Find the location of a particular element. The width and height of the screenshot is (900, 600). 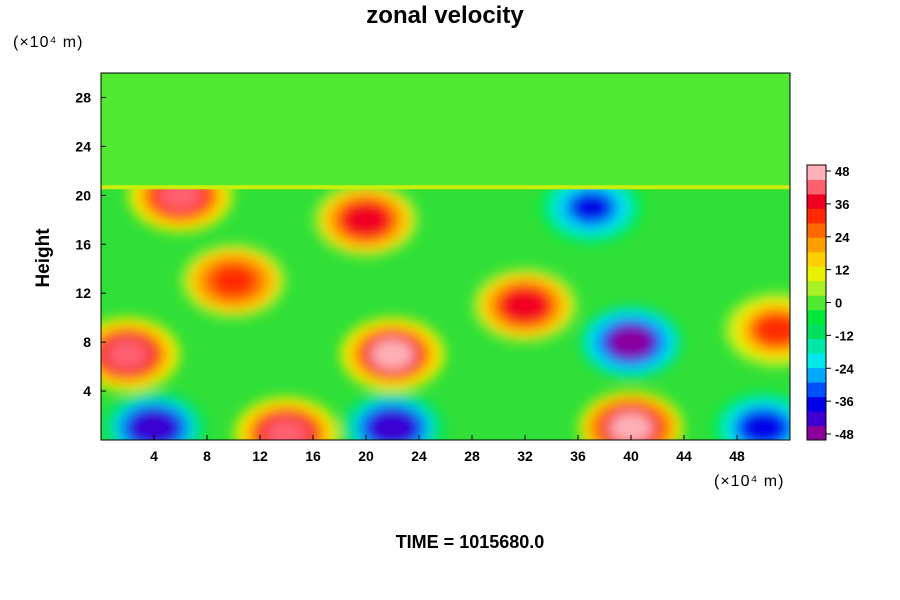

time-label: TIME = 1015680.0 is located at coordinates (470, 542).